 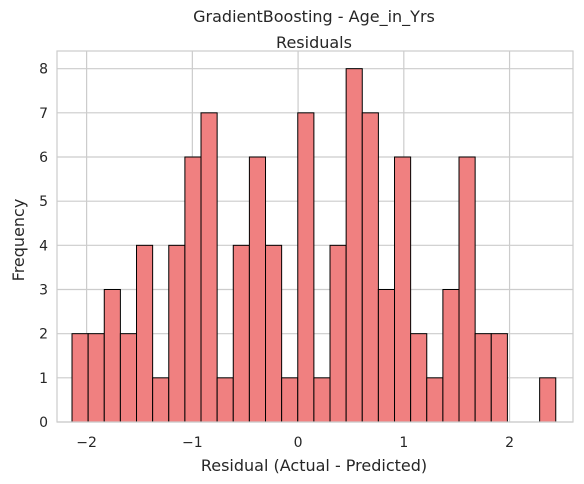 What do you see at coordinates (509, 443) in the screenshot?
I see `x-tick-label: 2` at bounding box center [509, 443].